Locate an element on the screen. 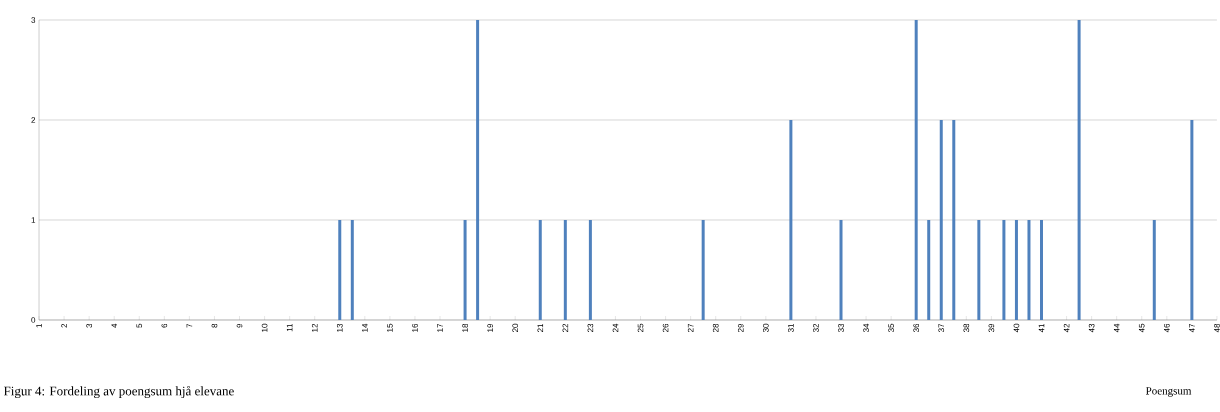  x-axis-title: Poengsum is located at coordinates (1168, 392).